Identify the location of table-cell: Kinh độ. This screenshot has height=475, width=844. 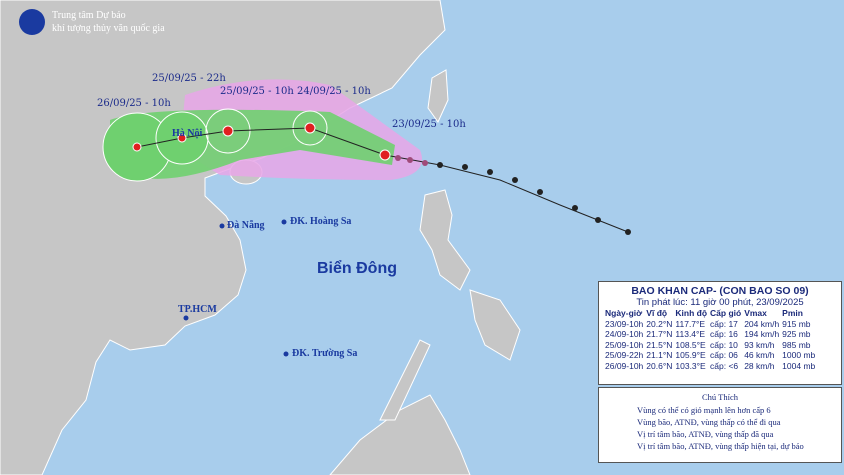
(691, 313).